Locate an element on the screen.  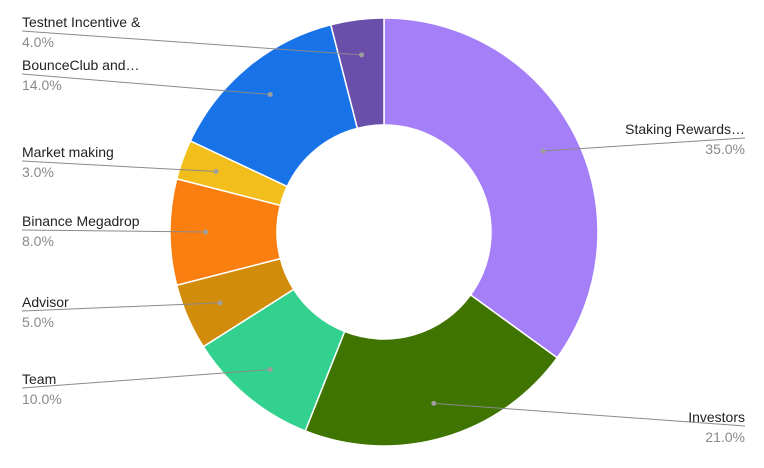
leader-line-binance-megadrop is located at coordinates (113, 231).